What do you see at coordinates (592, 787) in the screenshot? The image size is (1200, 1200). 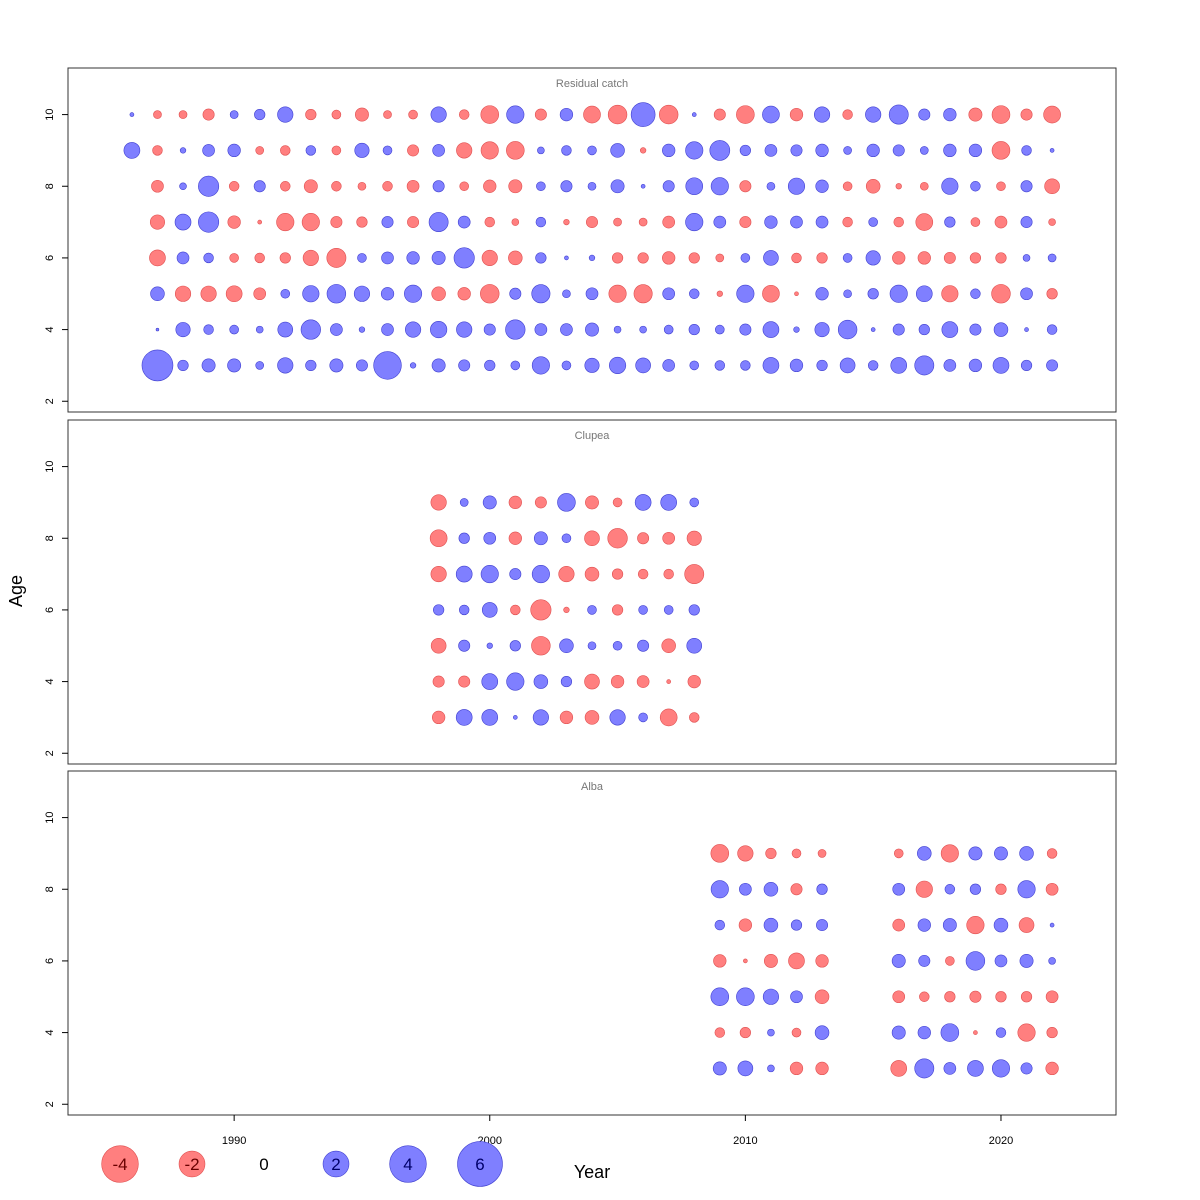 I see `panel-title: Alba` at bounding box center [592, 787].